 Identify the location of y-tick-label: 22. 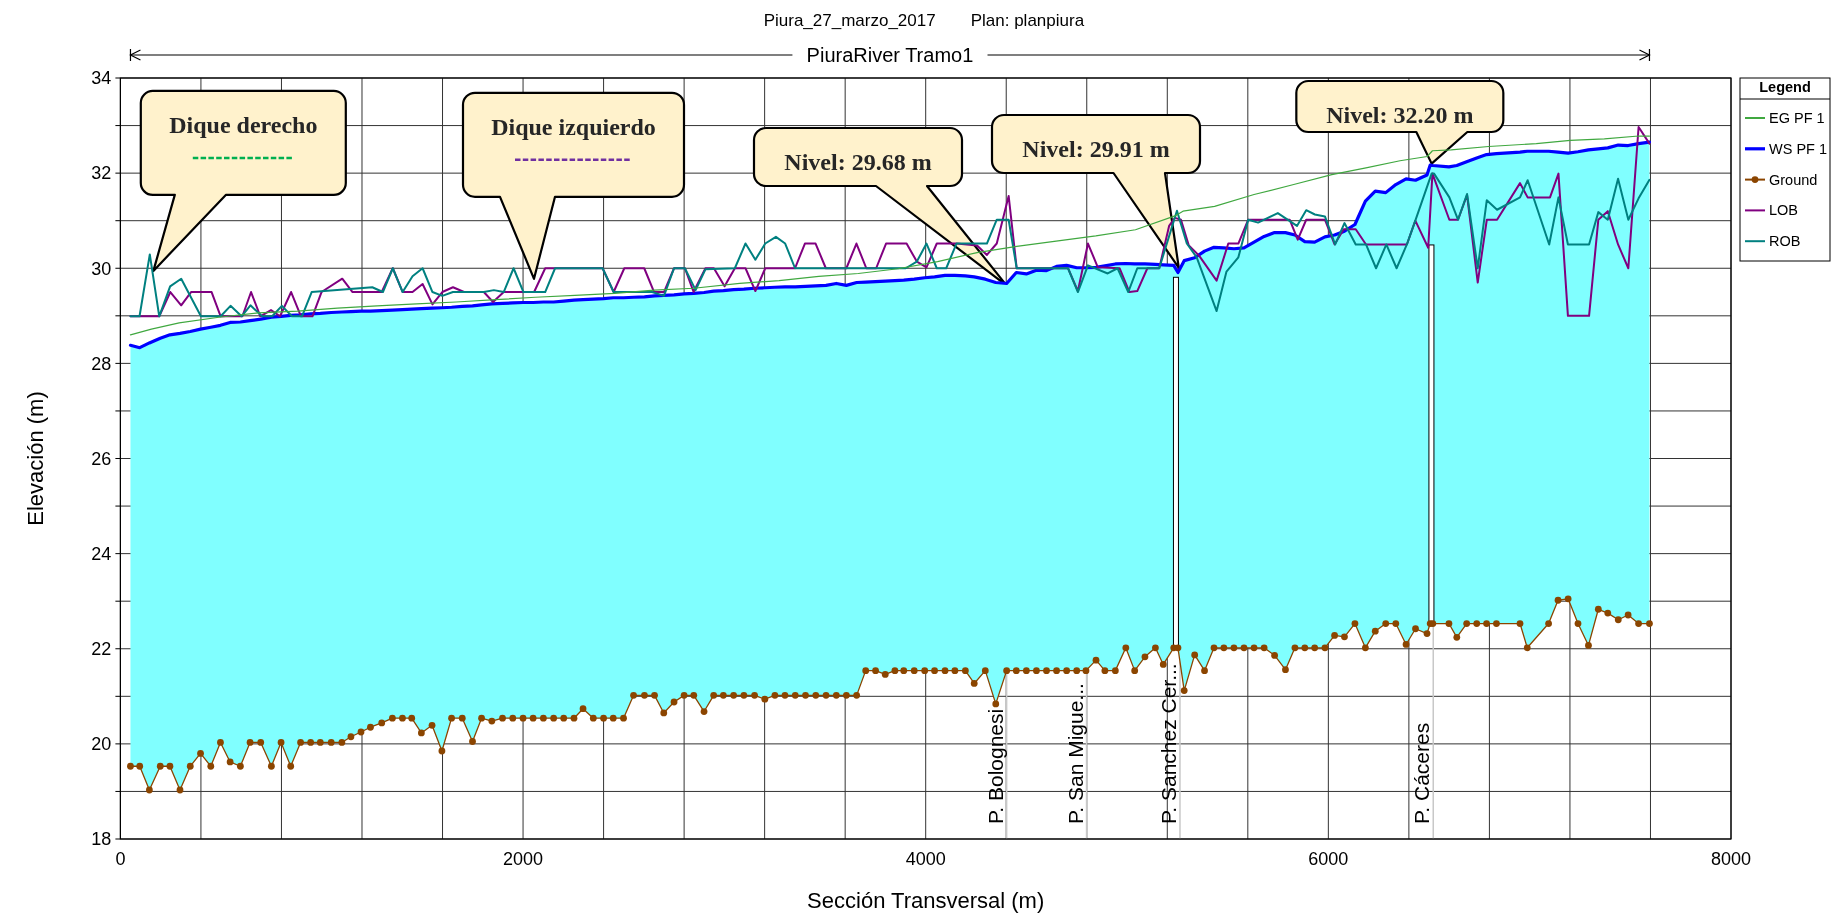
(101, 649).